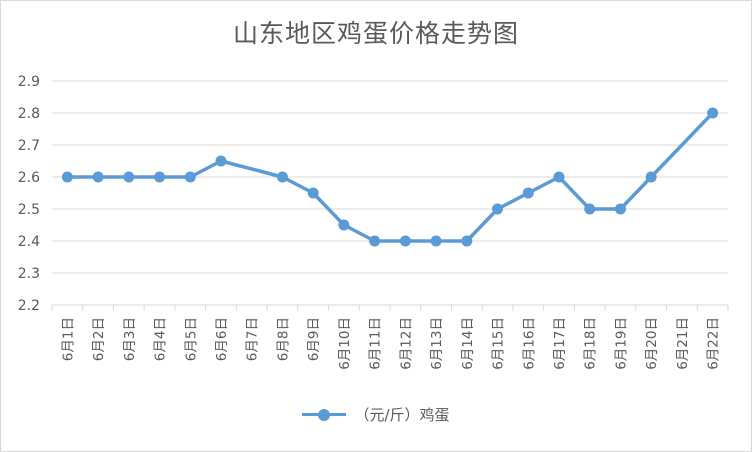 This screenshot has height=452, width=752. I want to click on x-tick-label: 6月11日, so click(376, 343).